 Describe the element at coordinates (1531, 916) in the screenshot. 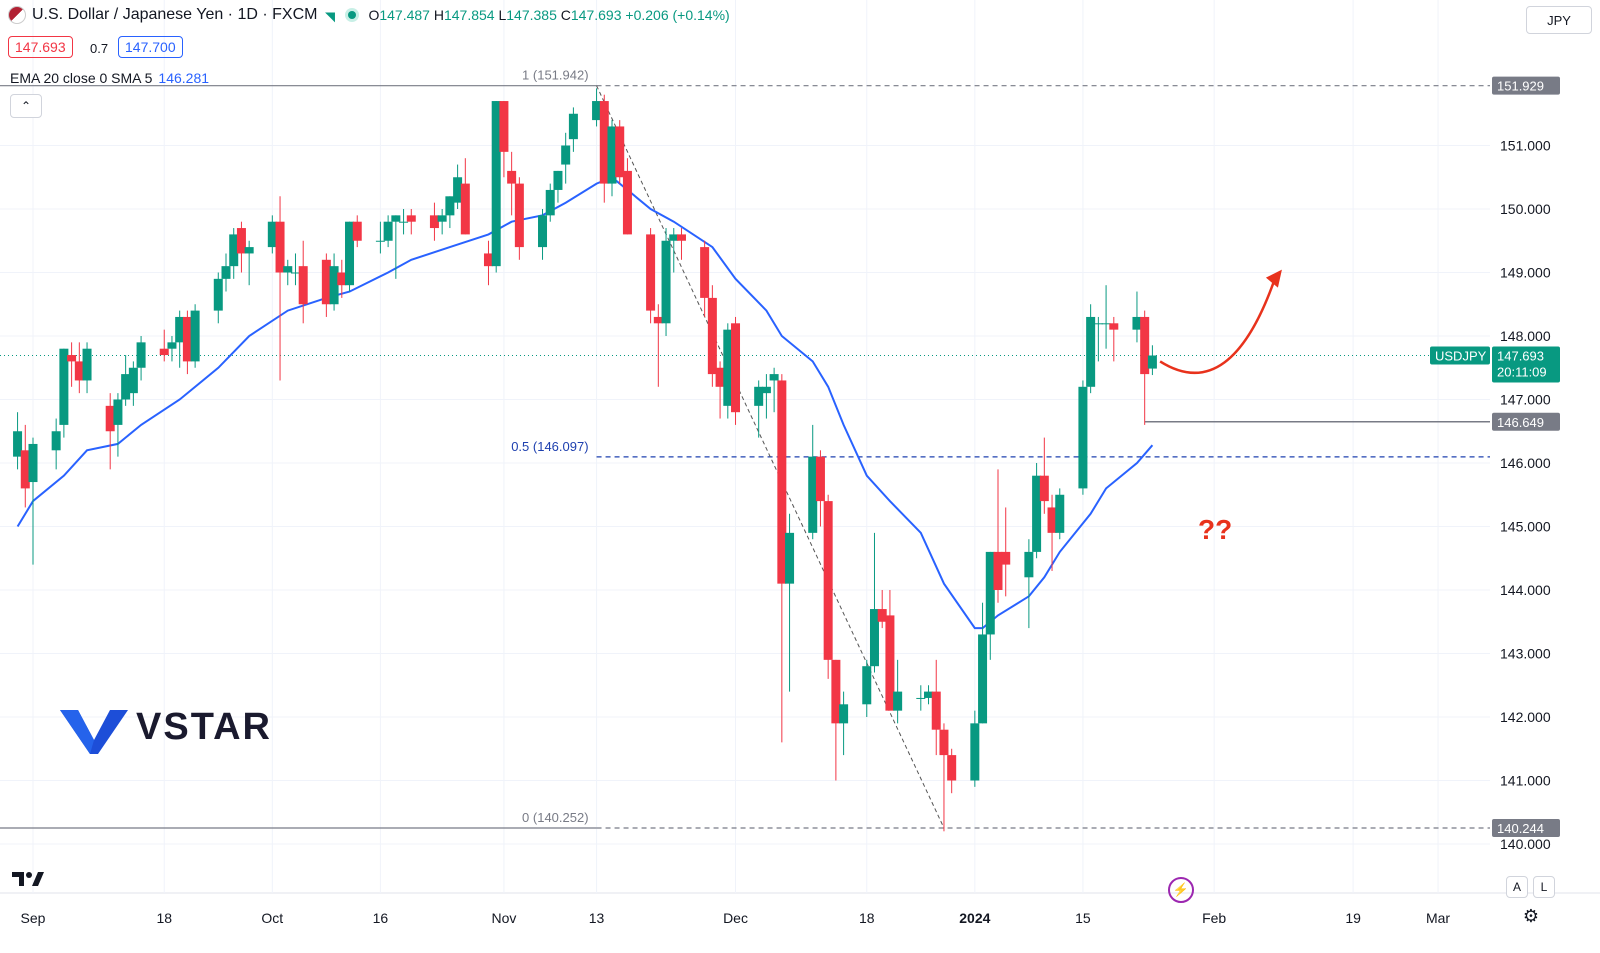

I see `settings-gear-icon: ⚙` at that location.